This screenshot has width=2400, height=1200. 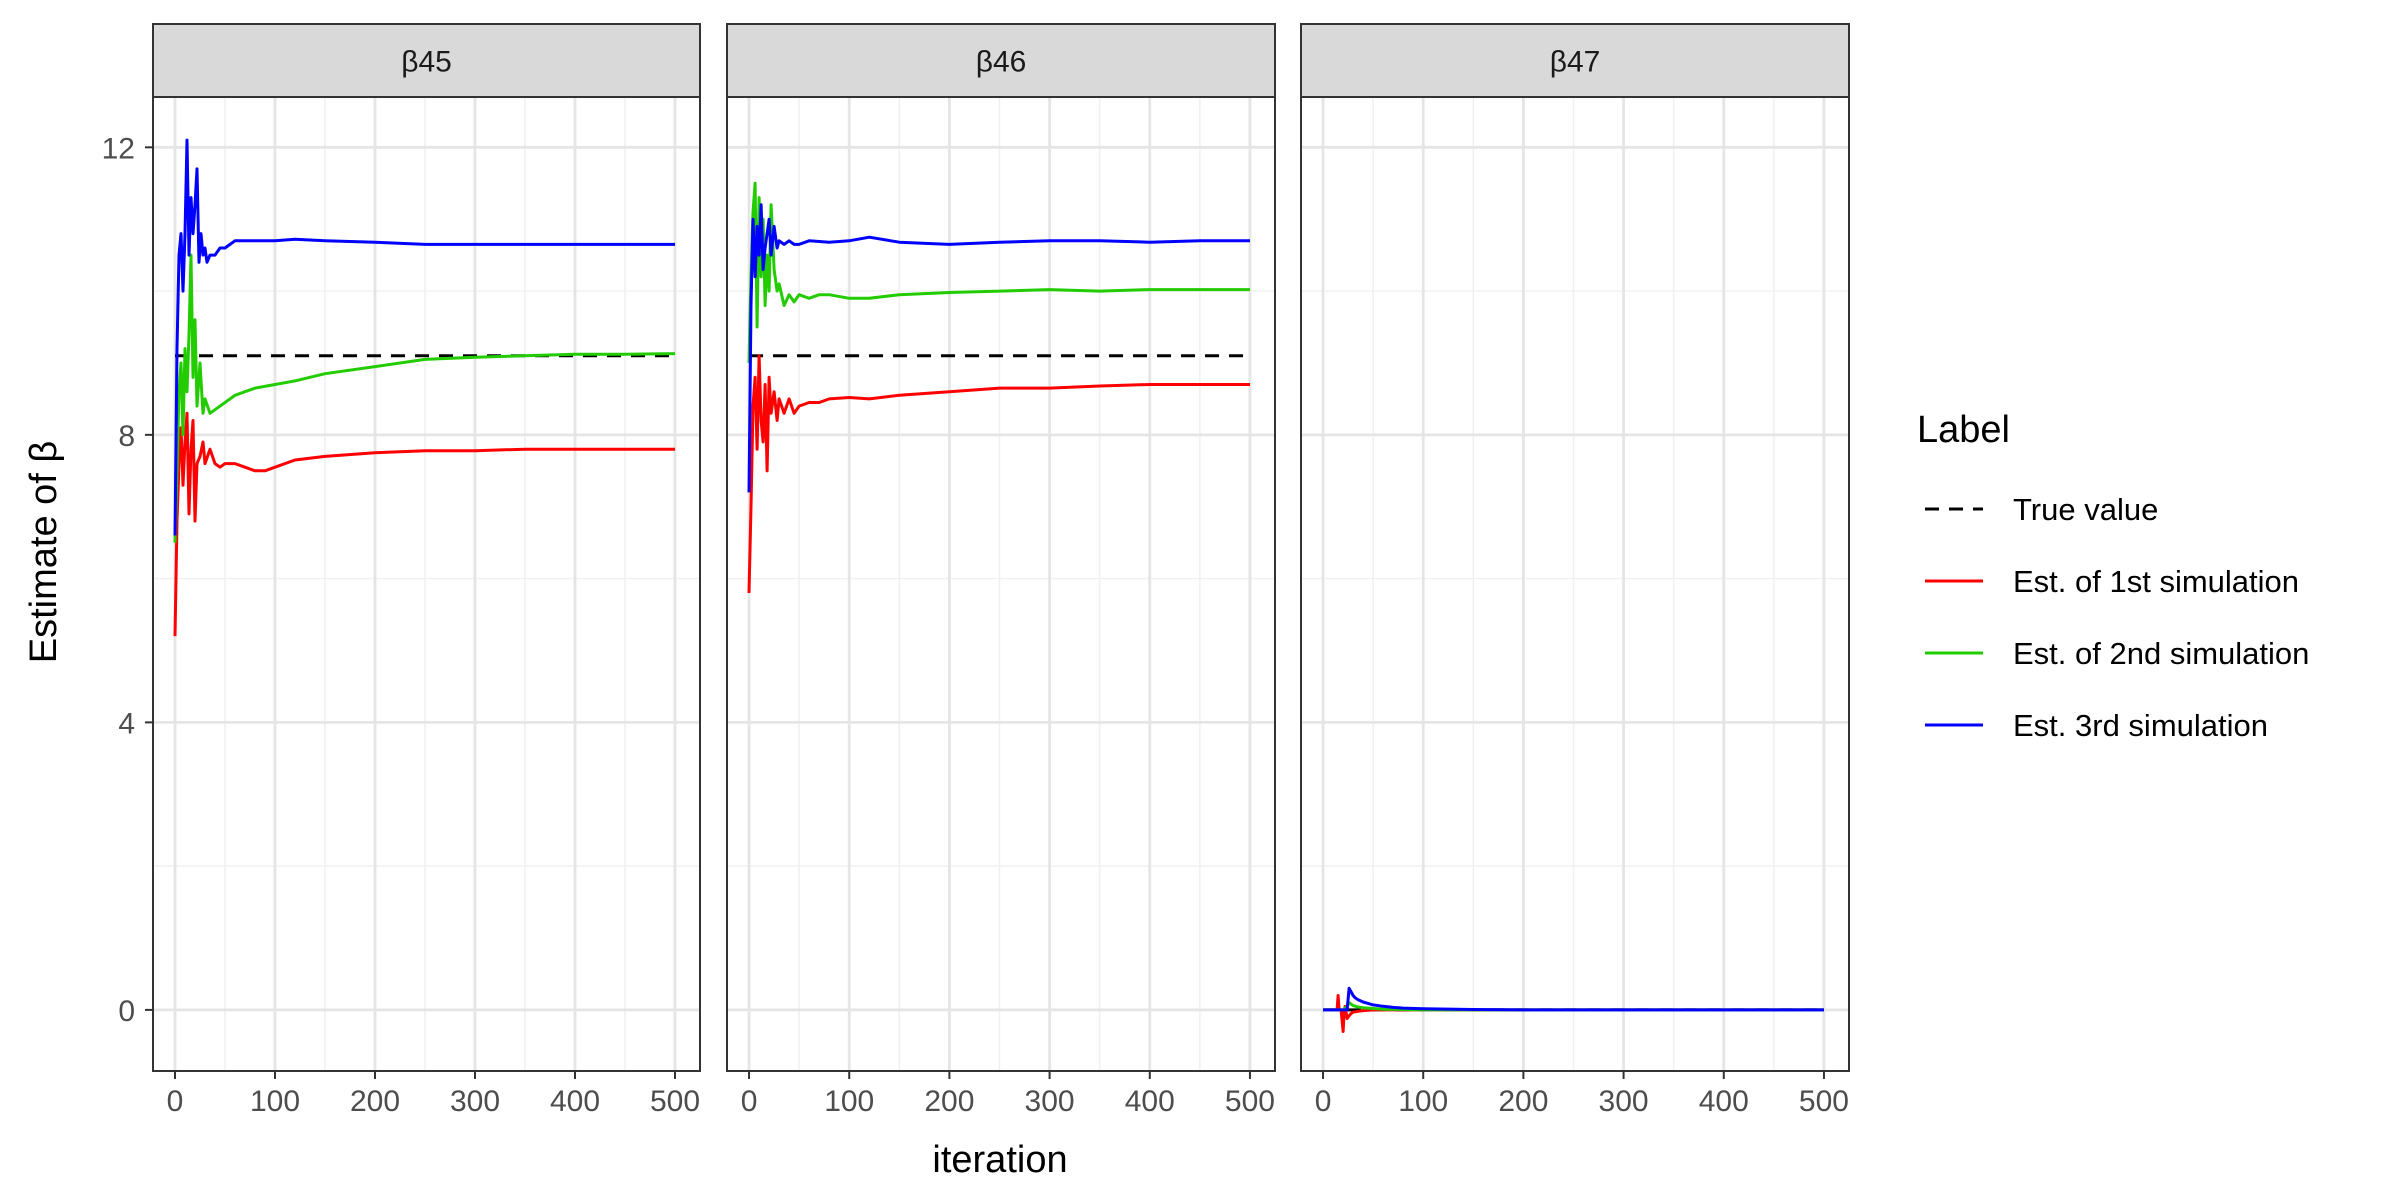 I want to click on facet-strip-label: β46, so click(x=1001, y=62).